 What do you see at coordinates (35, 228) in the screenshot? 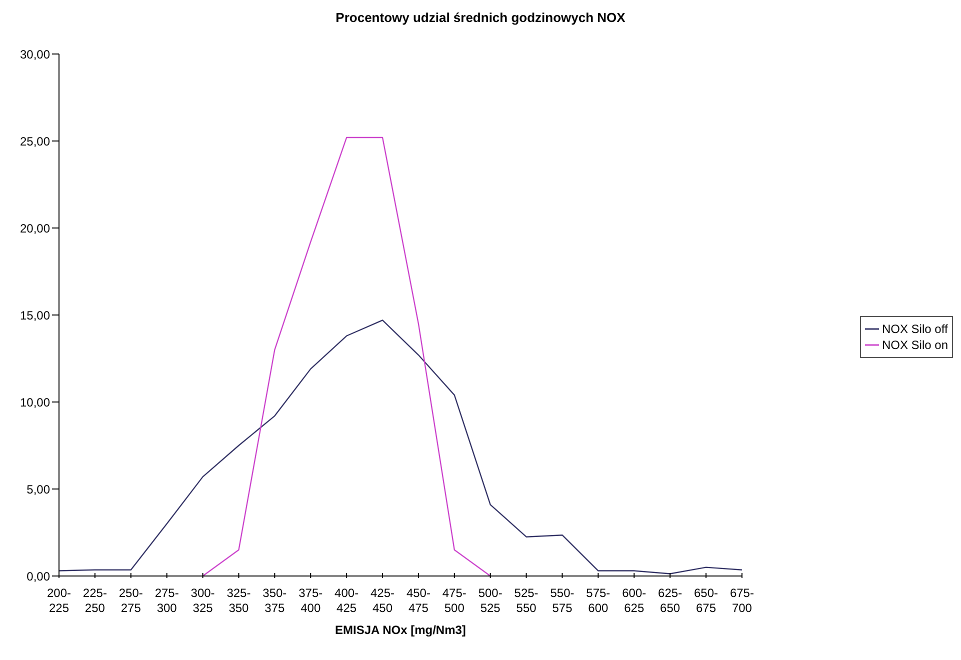
I see `y-tick-label: 20,00` at bounding box center [35, 228].